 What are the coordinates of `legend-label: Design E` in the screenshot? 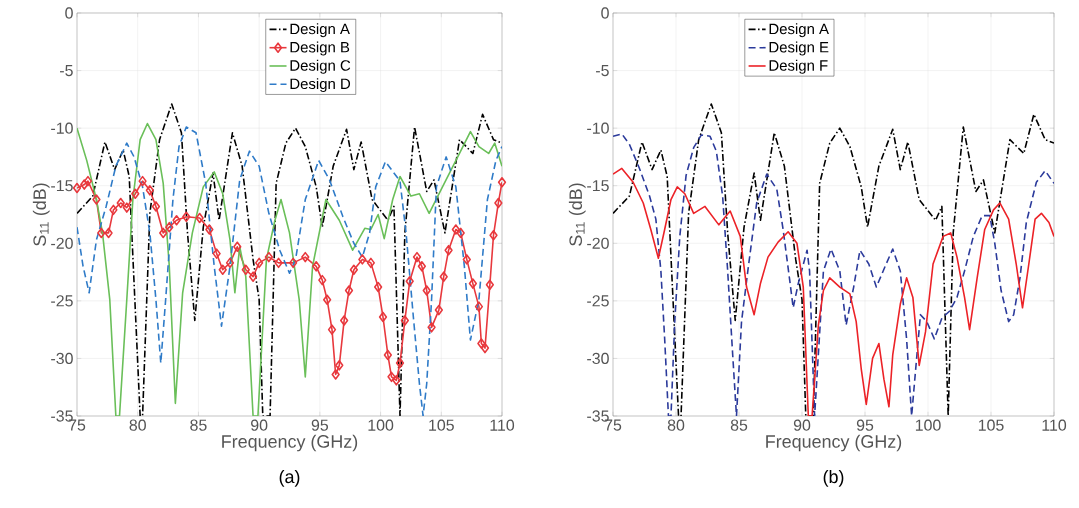 It's located at (799, 48).